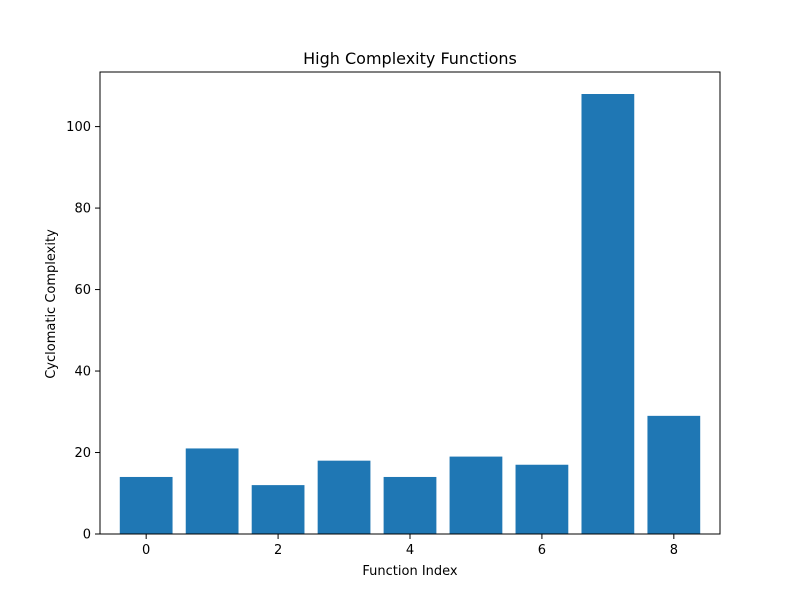 The image size is (800, 600). Describe the element at coordinates (410, 550) in the screenshot. I see `x-tick-label-4: 4` at that location.